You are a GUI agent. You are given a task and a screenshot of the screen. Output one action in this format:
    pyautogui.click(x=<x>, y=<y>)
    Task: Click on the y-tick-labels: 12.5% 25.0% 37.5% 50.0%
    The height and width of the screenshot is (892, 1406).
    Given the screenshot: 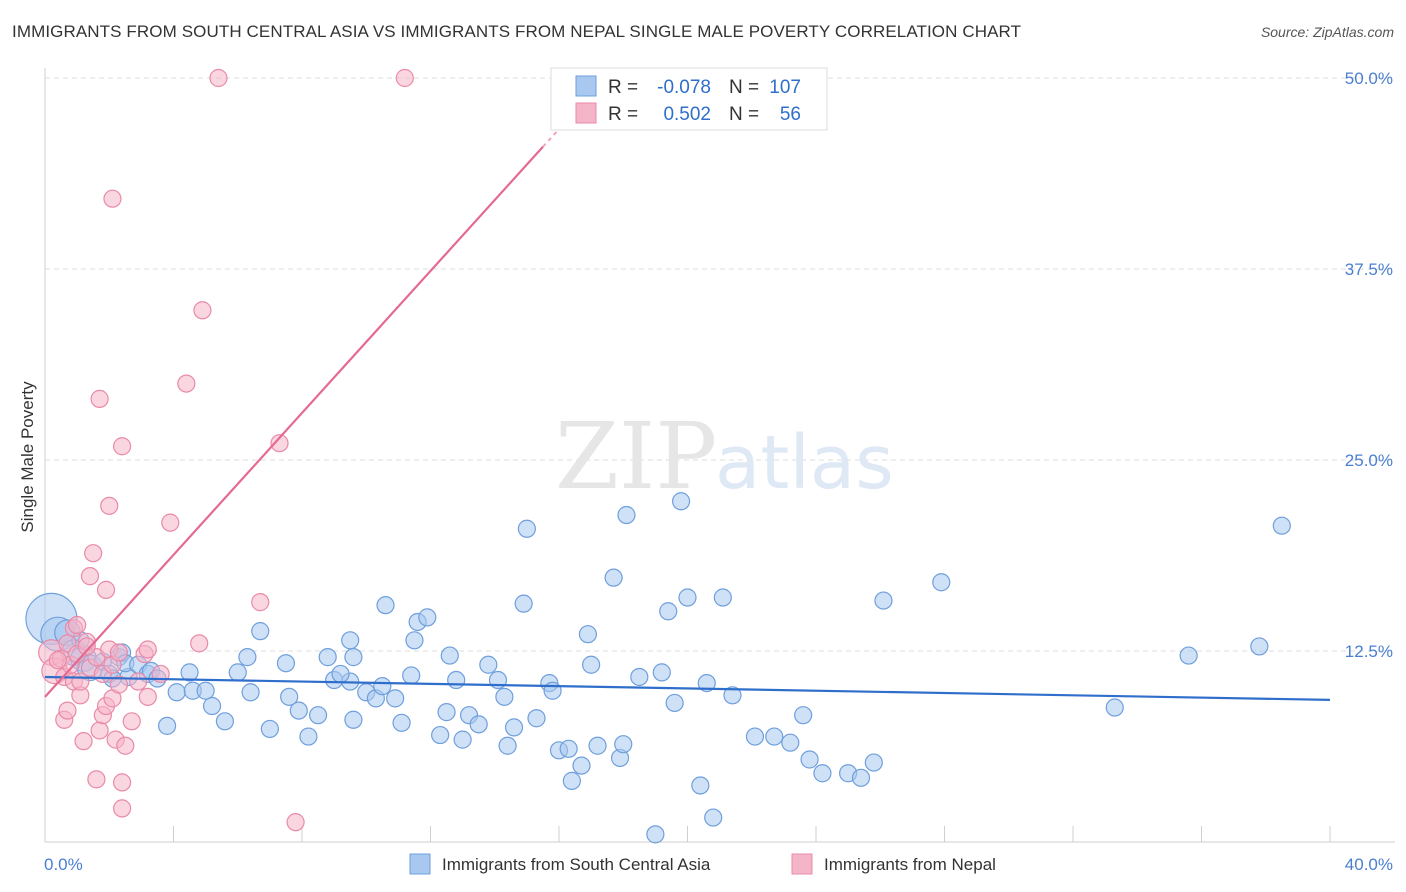 What is the action you would take?
    pyautogui.click(x=1369, y=365)
    